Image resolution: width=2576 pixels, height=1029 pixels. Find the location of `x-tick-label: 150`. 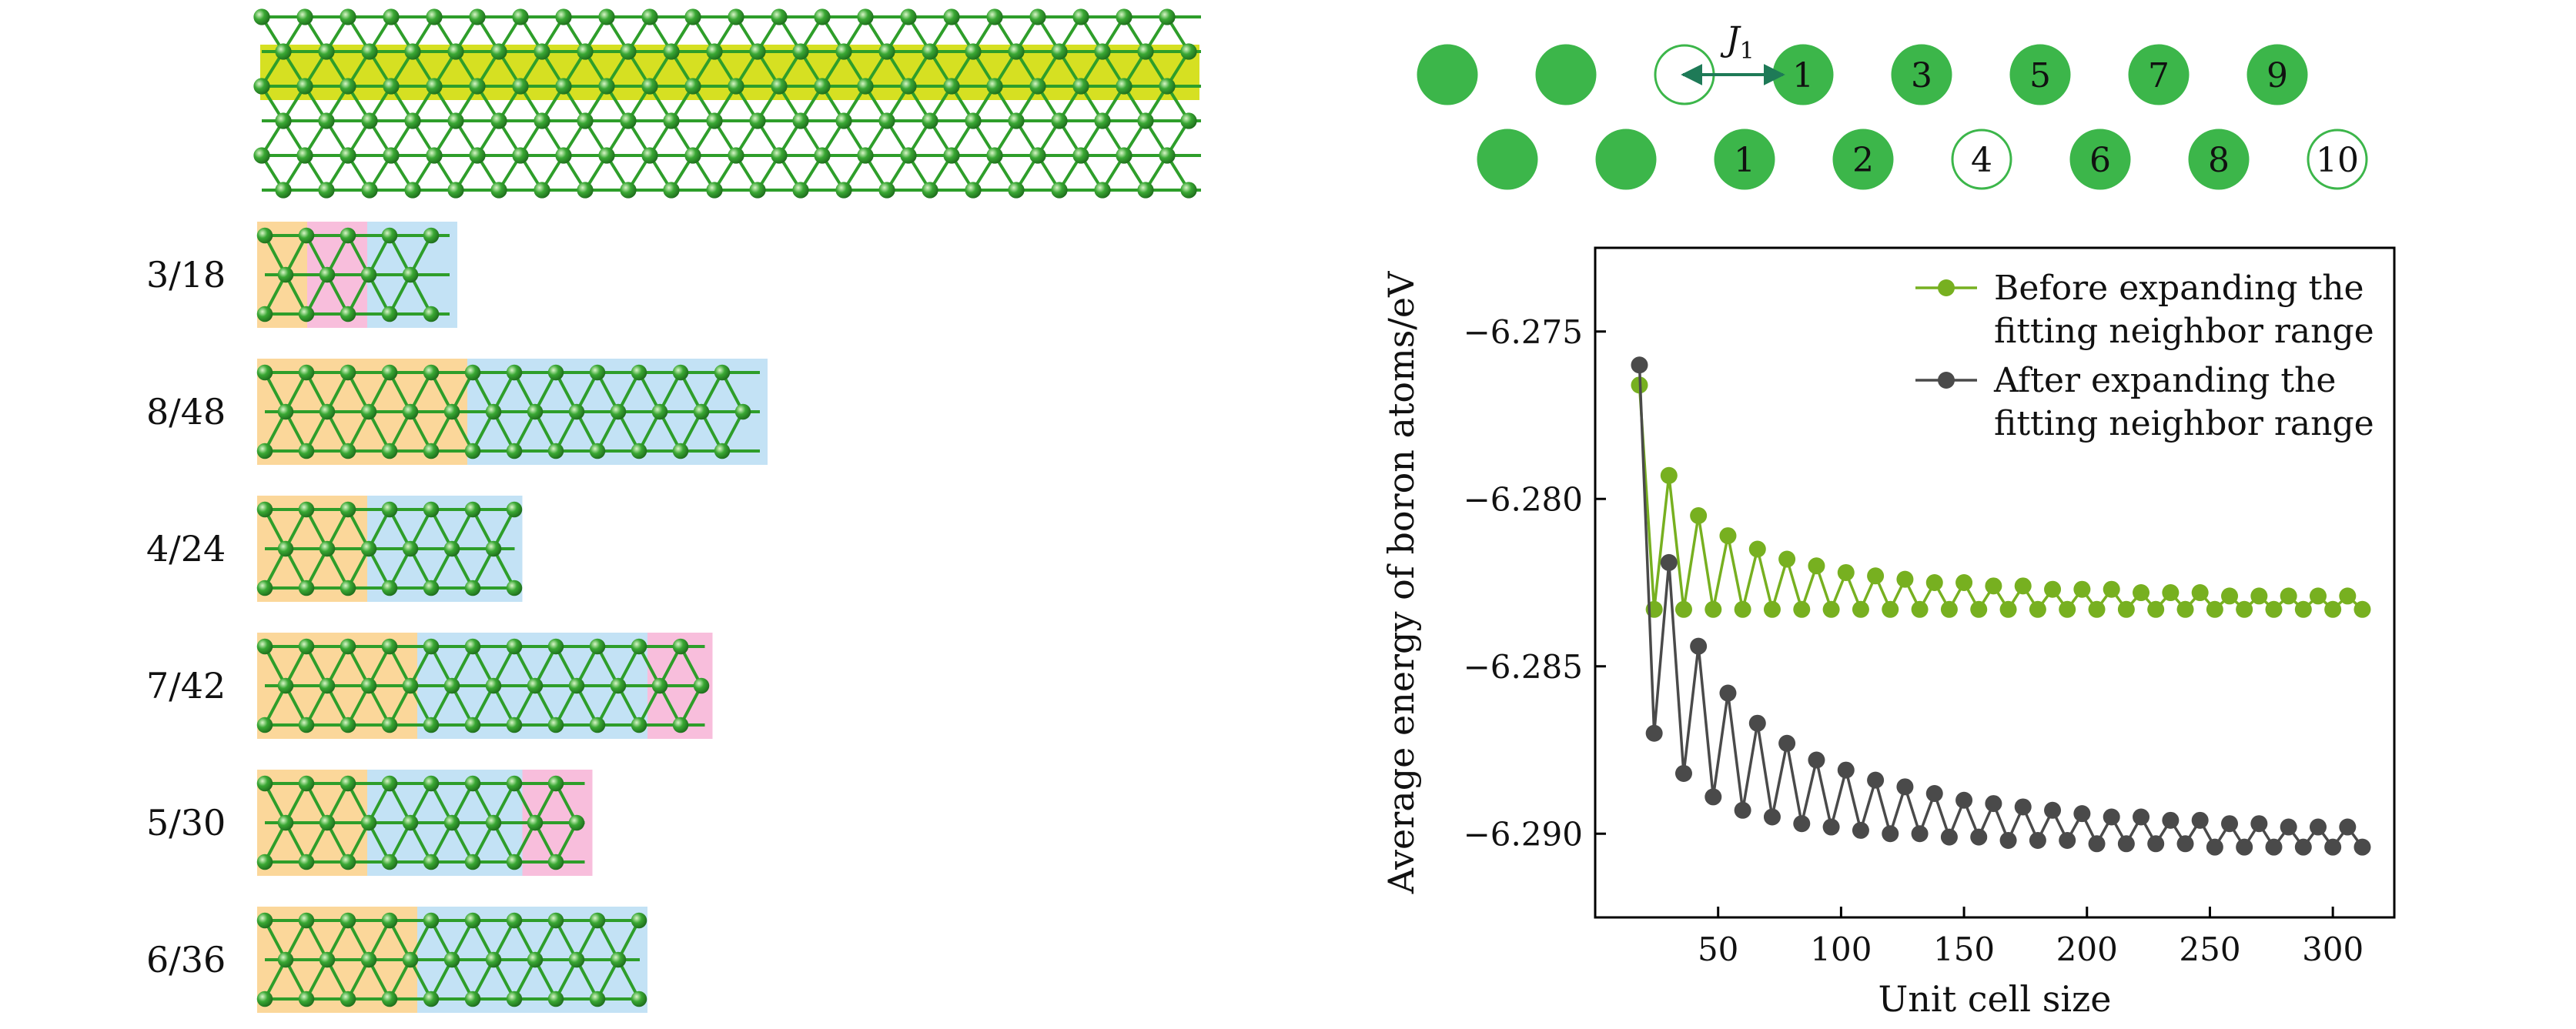

x-tick-label: 150 is located at coordinates (1964, 949).